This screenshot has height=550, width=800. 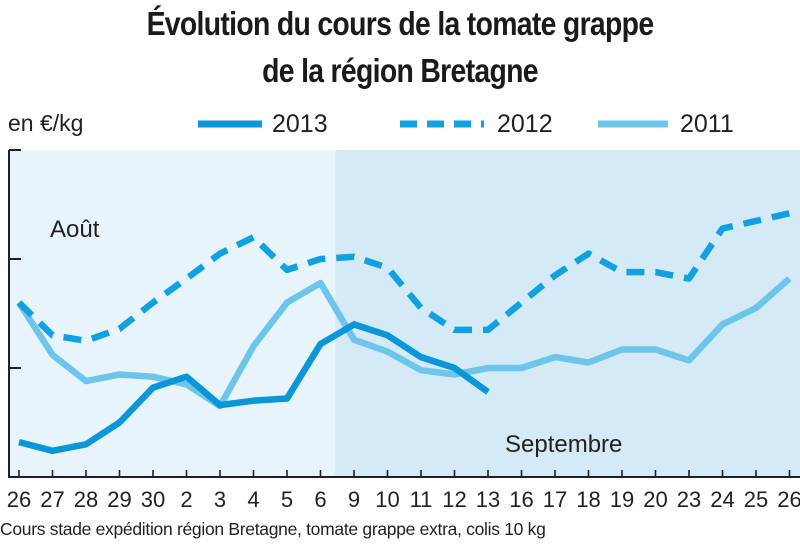 I want to click on chart-title: Évolution du cours de la tomate grappe, so click(x=400, y=23).